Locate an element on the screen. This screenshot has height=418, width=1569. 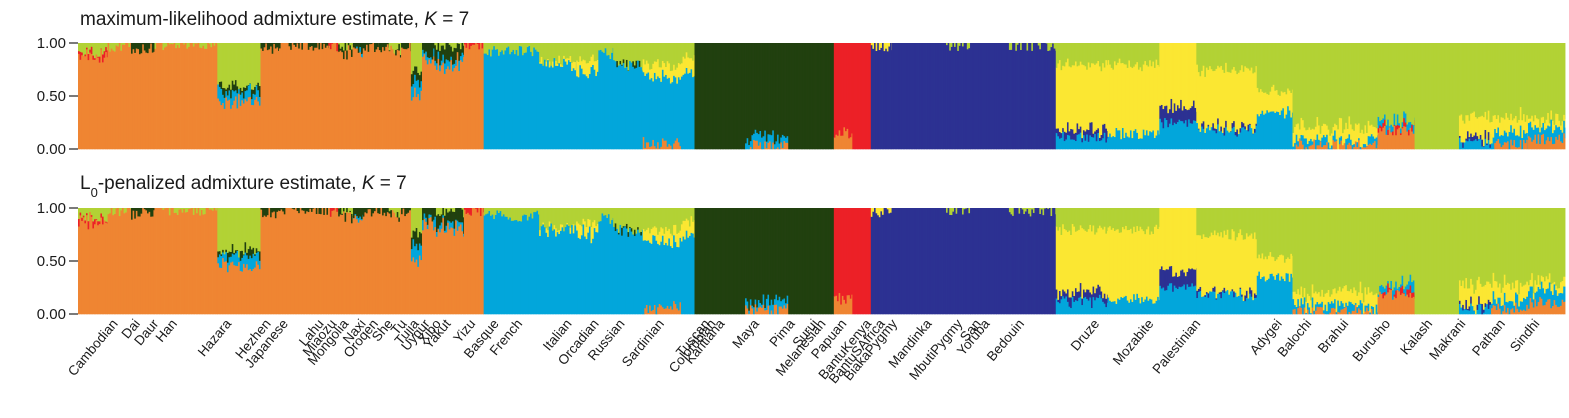
population-block-mongolia is located at coordinates (346, 261).